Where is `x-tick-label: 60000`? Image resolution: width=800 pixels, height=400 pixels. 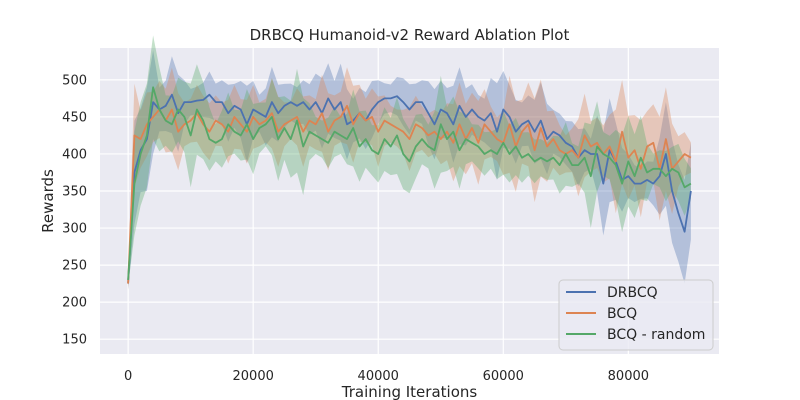 x-tick-label: 60000 is located at coordinates (503, 376).